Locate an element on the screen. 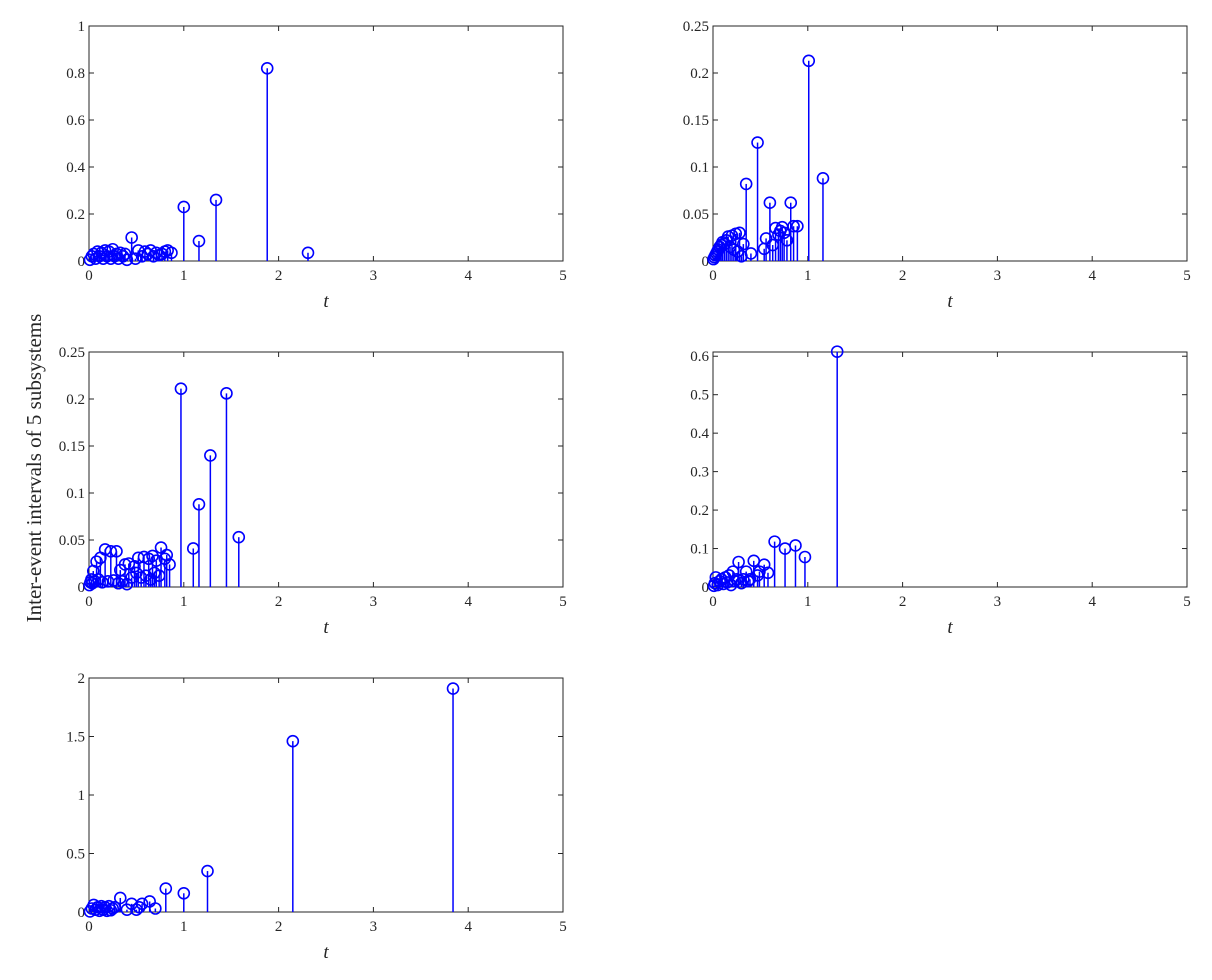 The image size is (1212, 980). y-tick-label: 2 is located at coordinates (82, 679).